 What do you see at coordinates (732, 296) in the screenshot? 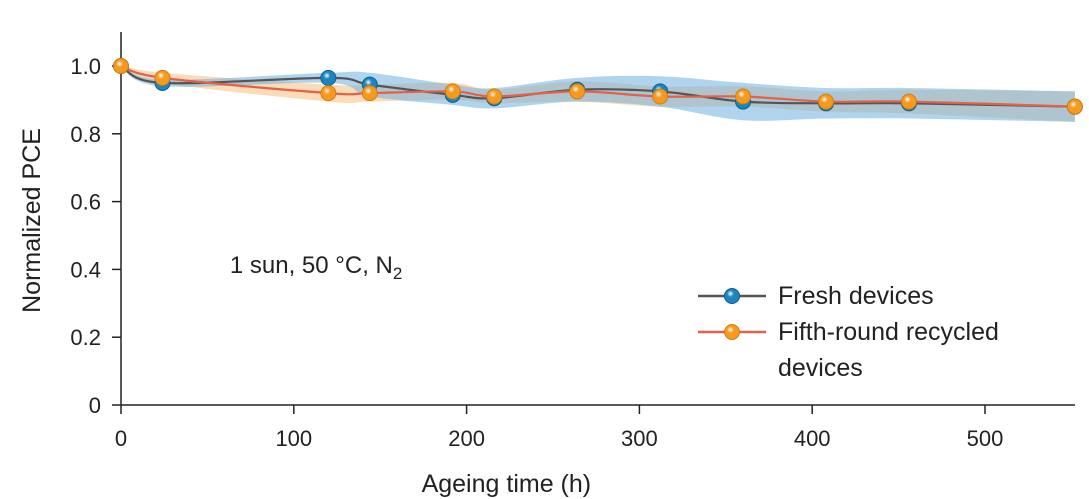
I see `legend-marker-fresh` at bounding box center [732, 296].